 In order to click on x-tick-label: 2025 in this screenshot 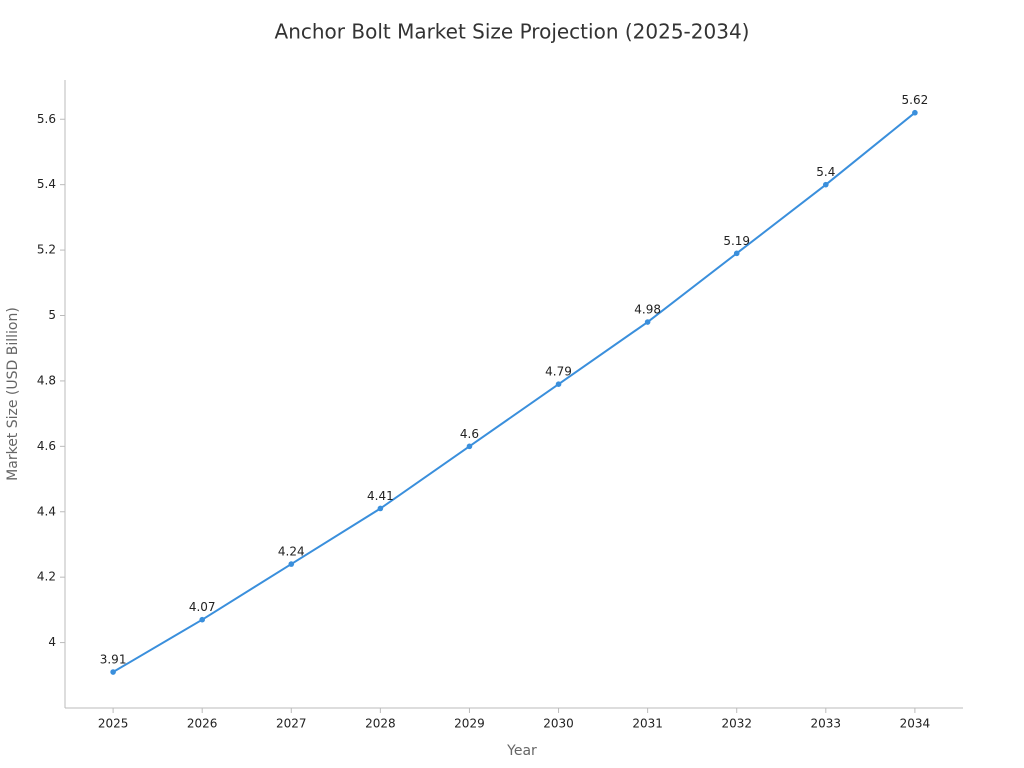, I will do `click(113, 724)`.